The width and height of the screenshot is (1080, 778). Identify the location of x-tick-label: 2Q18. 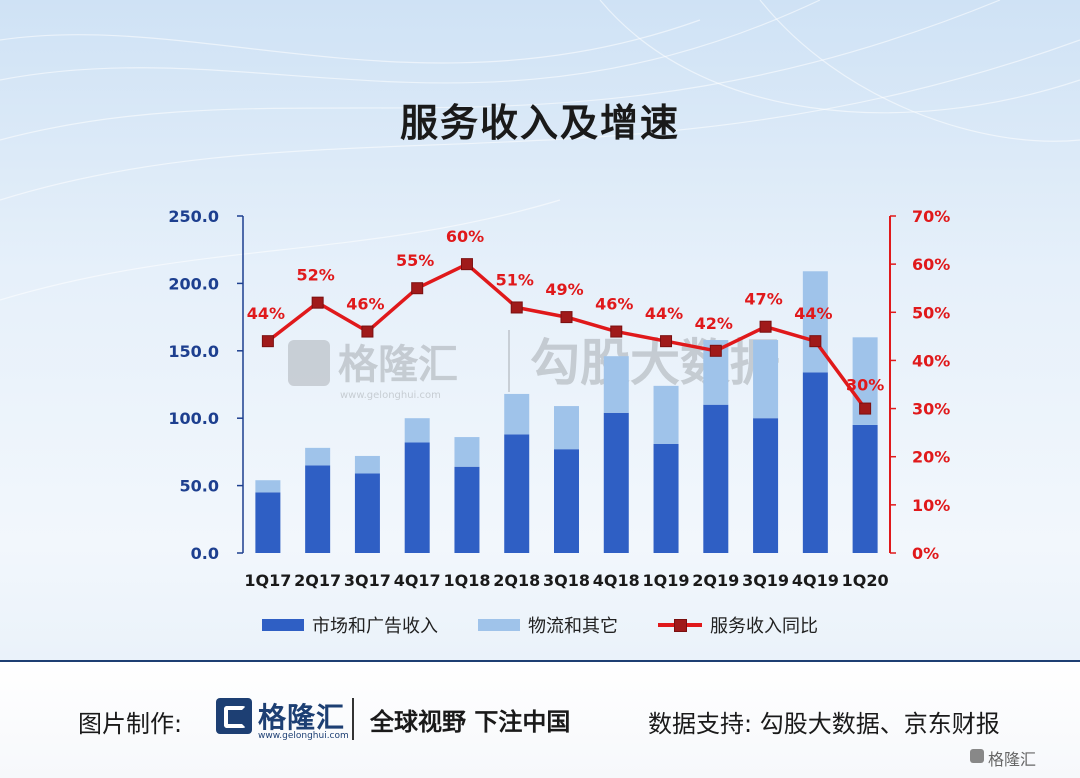
(516, 580).